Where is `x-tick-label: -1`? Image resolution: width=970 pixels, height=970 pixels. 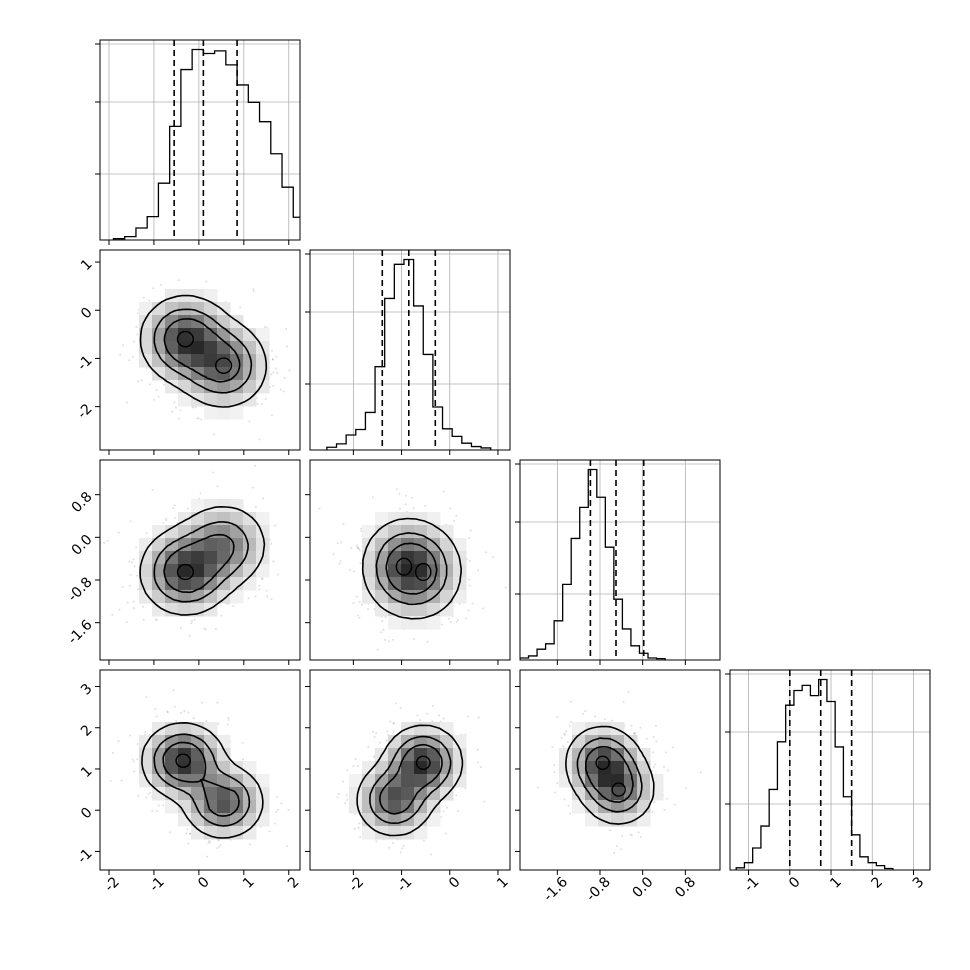 x-tick-label: -1 is located at coordinates (404, 884).